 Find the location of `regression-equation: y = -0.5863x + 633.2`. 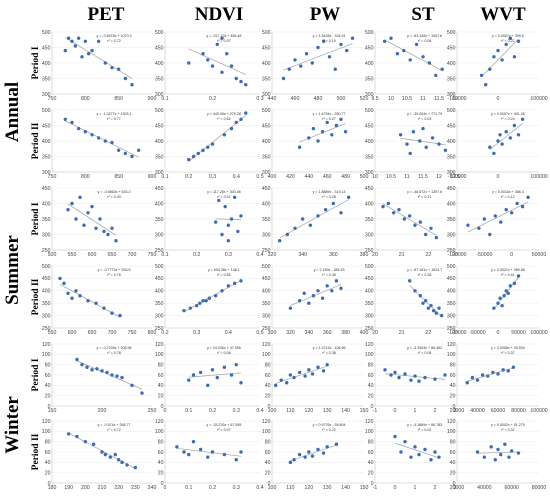

regression-equation: y = -0.5863x + 633.2 is located at coordinates (114, 192).